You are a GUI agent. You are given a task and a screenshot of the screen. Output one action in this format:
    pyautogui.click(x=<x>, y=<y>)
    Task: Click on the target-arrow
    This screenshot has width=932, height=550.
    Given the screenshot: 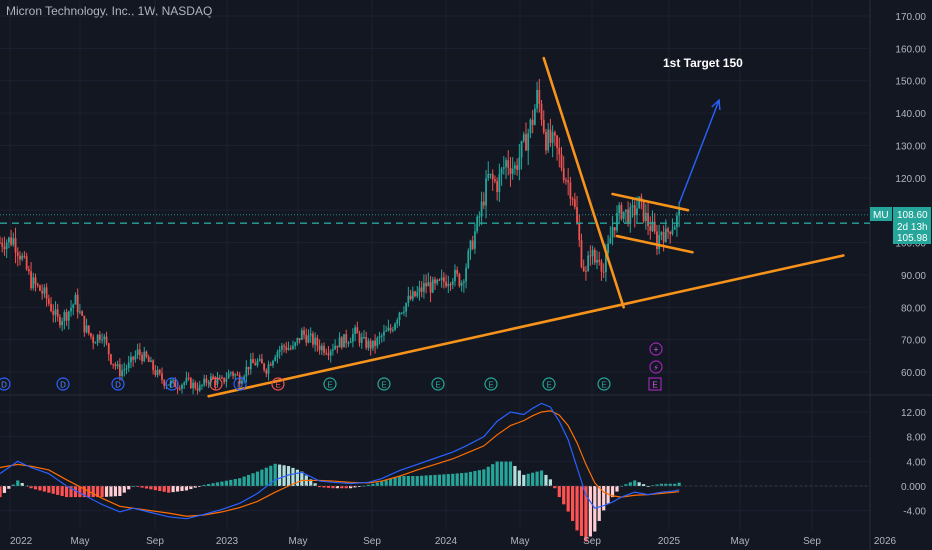 What is the action you would take?
    pyautogui.click(x=699, y=151)
    